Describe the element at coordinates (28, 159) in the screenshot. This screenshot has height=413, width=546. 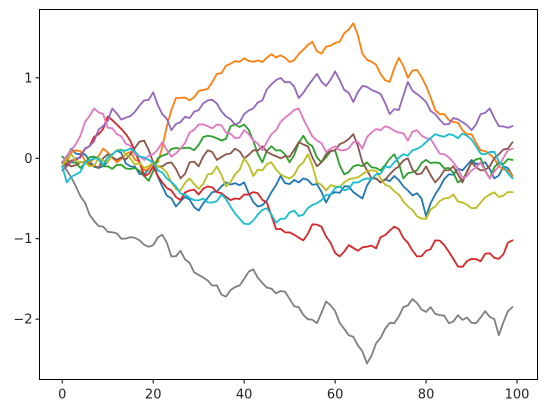
I see `y-tick-label: 0` at that location.